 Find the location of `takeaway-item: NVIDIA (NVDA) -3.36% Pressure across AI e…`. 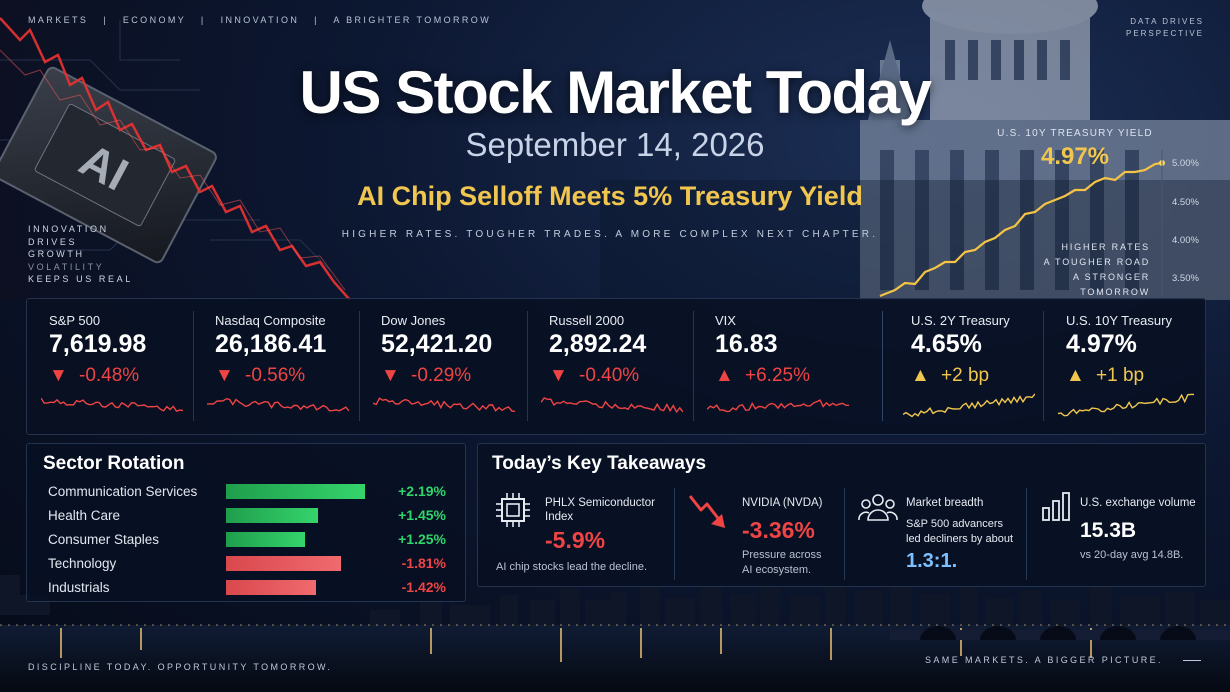

takeaway-item: NVIDIA (NVDA) -3.36% Pressure across AI e… is located at coordinates (760, 544).